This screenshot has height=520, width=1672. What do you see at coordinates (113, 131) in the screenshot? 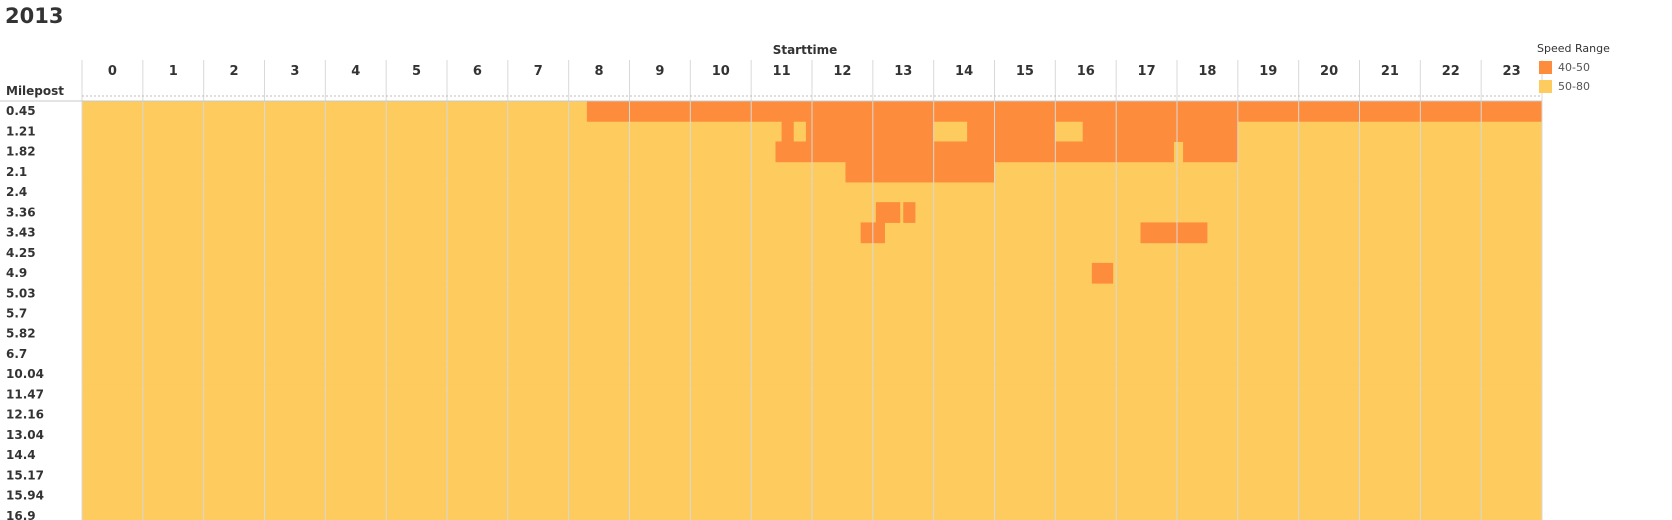
I see `heatmap-cell-1.21-0` at bounding box center [113, 131].